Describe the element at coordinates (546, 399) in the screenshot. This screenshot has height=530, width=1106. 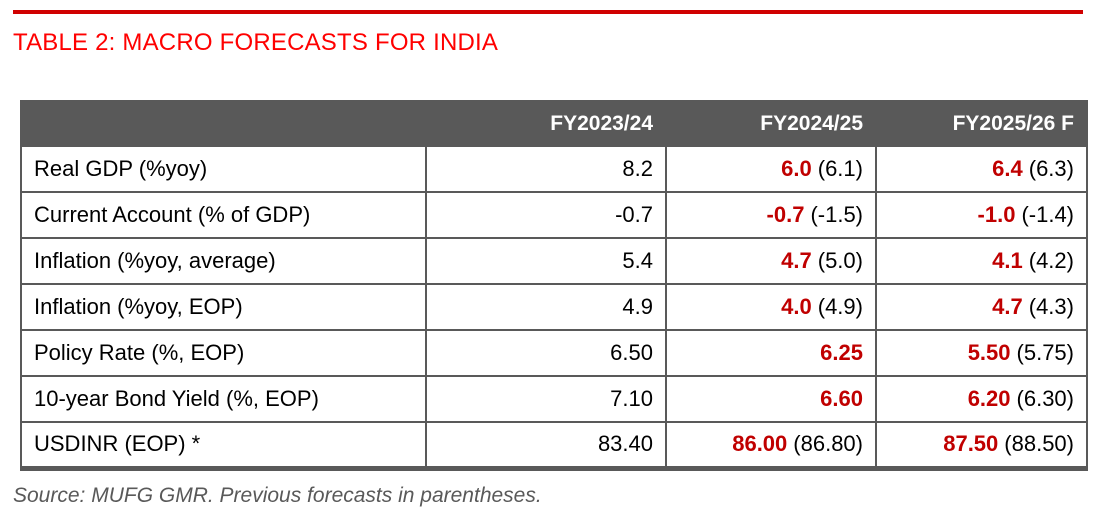
I see `value-cell: 7.10` at that location.